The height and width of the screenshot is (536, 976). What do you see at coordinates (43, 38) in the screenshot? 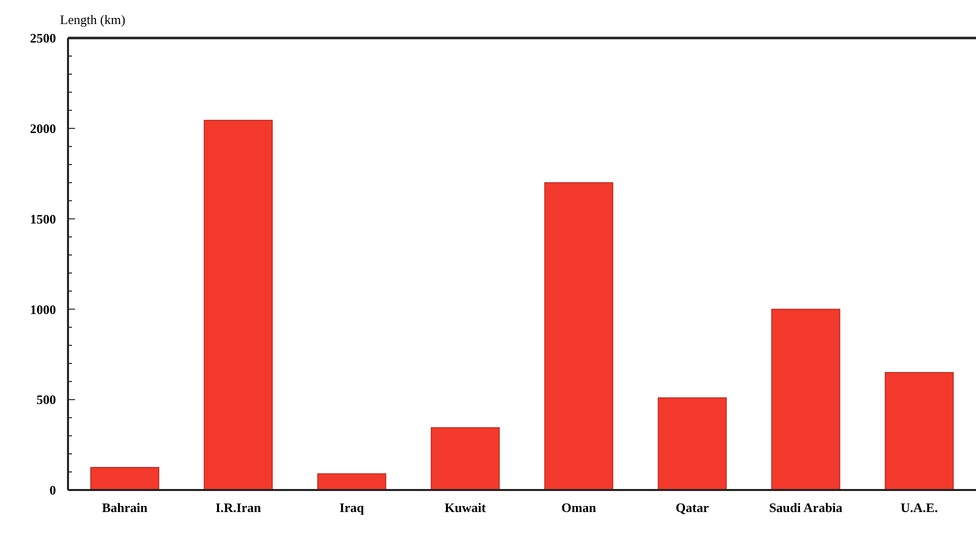
I see `y-tick-label: 2500` at bounding box center [43, 38].